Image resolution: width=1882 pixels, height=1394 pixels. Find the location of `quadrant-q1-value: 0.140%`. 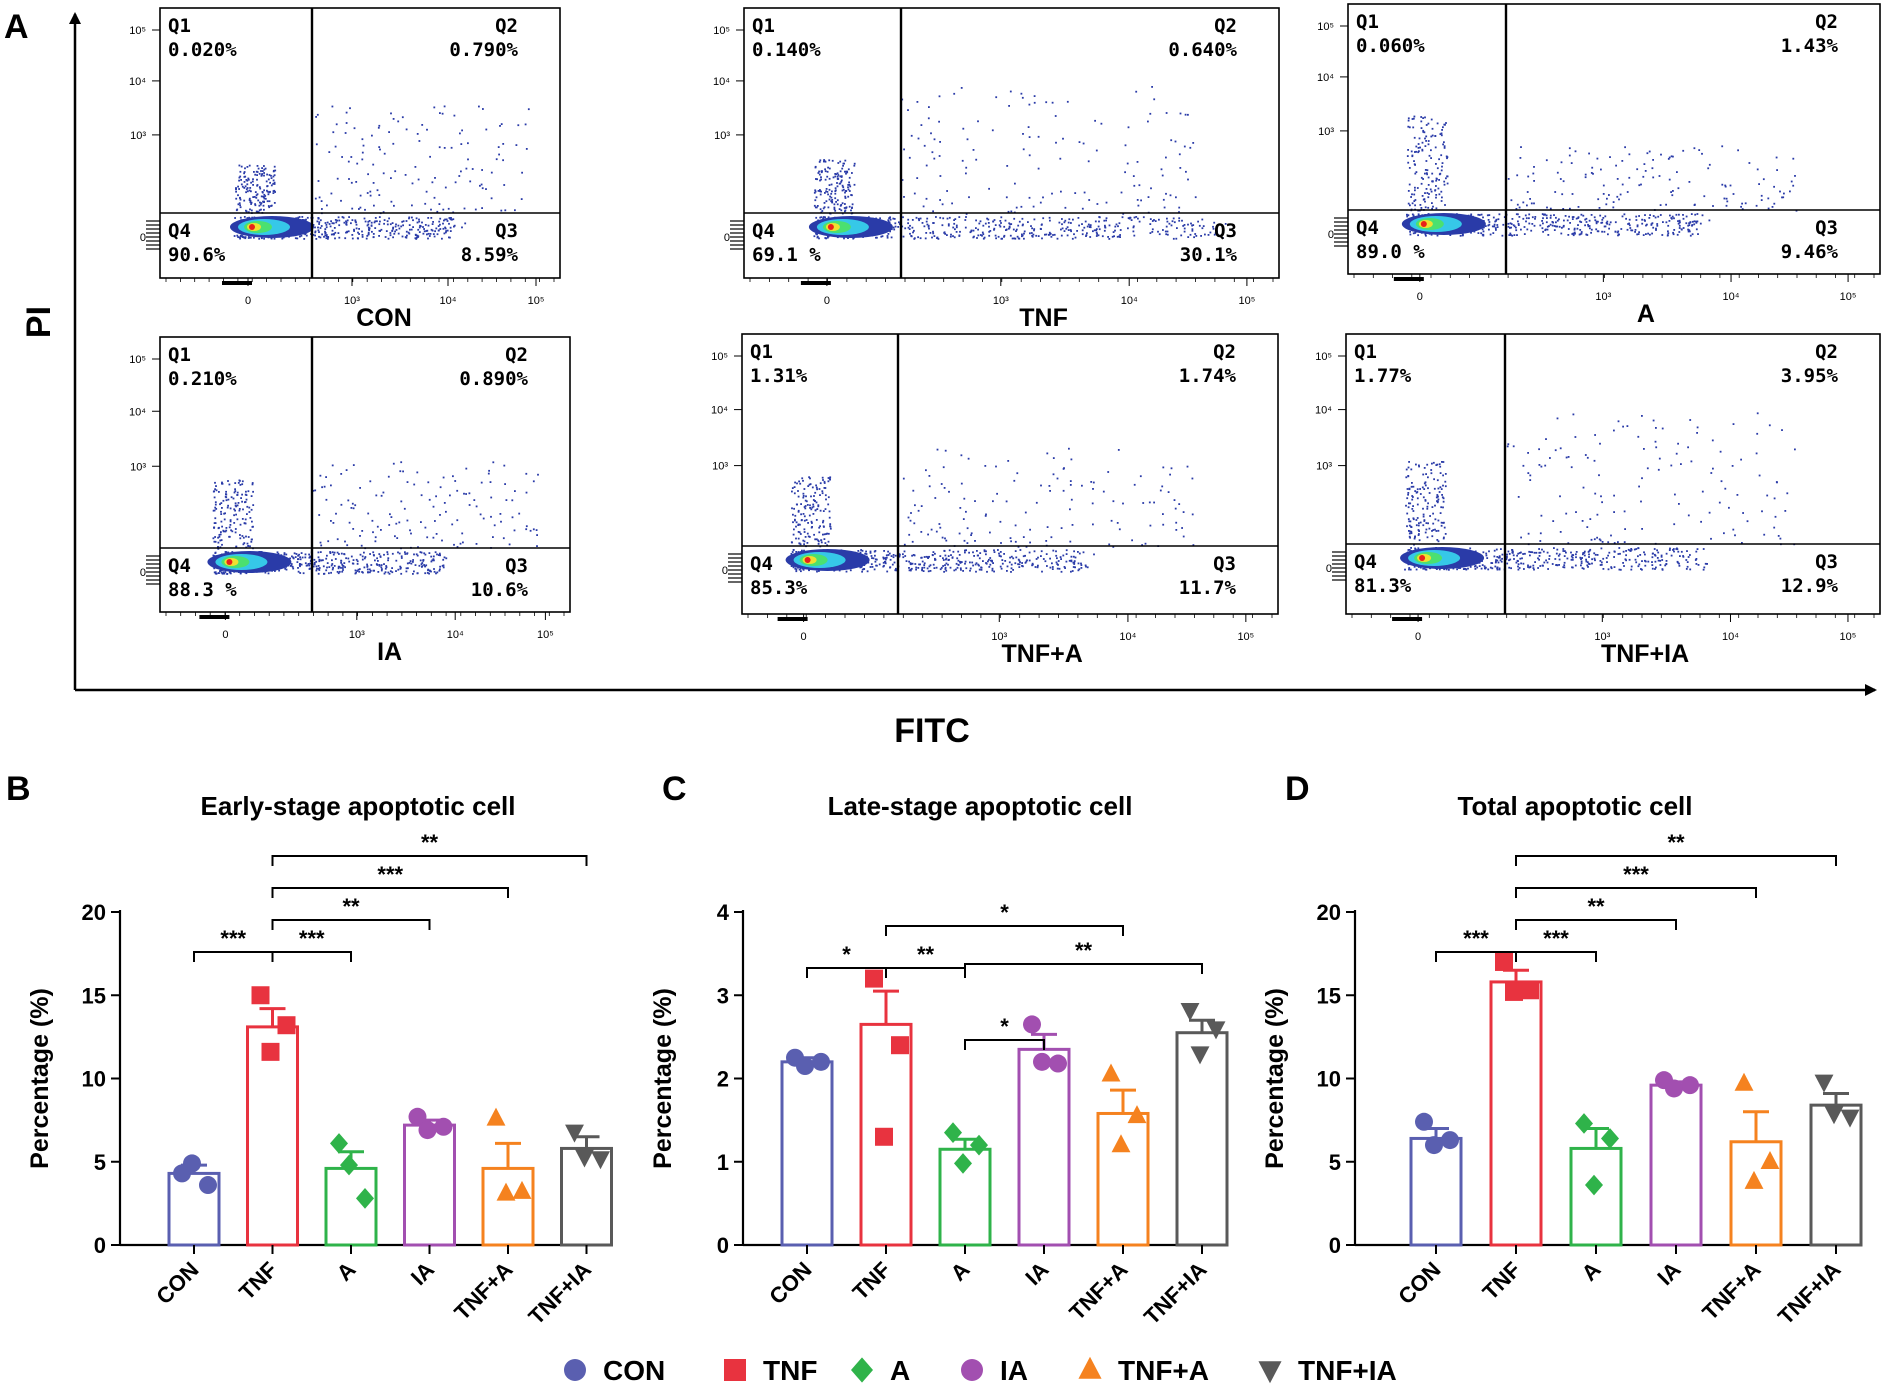

quadrant-q1-value: 0.140% is located at coordinates (786, 50).